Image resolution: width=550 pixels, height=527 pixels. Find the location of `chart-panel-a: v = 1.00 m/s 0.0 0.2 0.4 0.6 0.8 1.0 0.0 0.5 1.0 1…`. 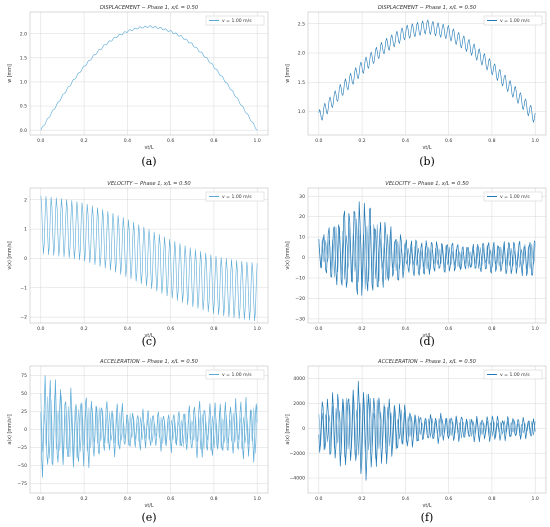

chart-panel-a: v = 1.00 m/s 0.0 0.2 0.4 0.6 0.8 1.0 0.0 0.5 1.0 1… is located at coordinates (138, 86).